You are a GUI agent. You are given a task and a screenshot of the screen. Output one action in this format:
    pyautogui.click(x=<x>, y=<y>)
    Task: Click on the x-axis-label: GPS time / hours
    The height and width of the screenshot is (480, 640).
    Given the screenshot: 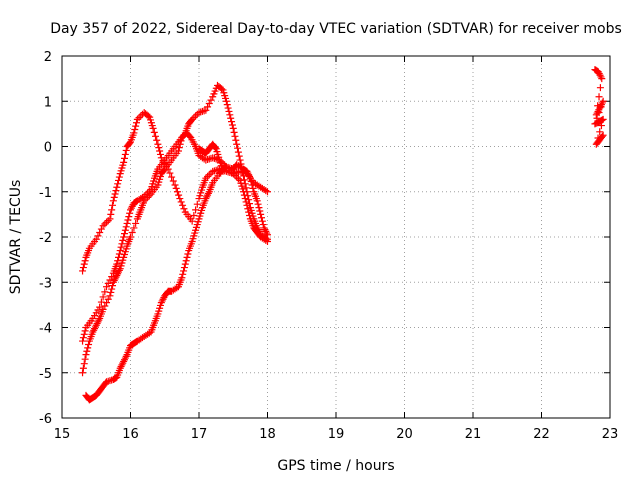 What is the action you would take?
    pyautogui.click(x=335, y=466)
    